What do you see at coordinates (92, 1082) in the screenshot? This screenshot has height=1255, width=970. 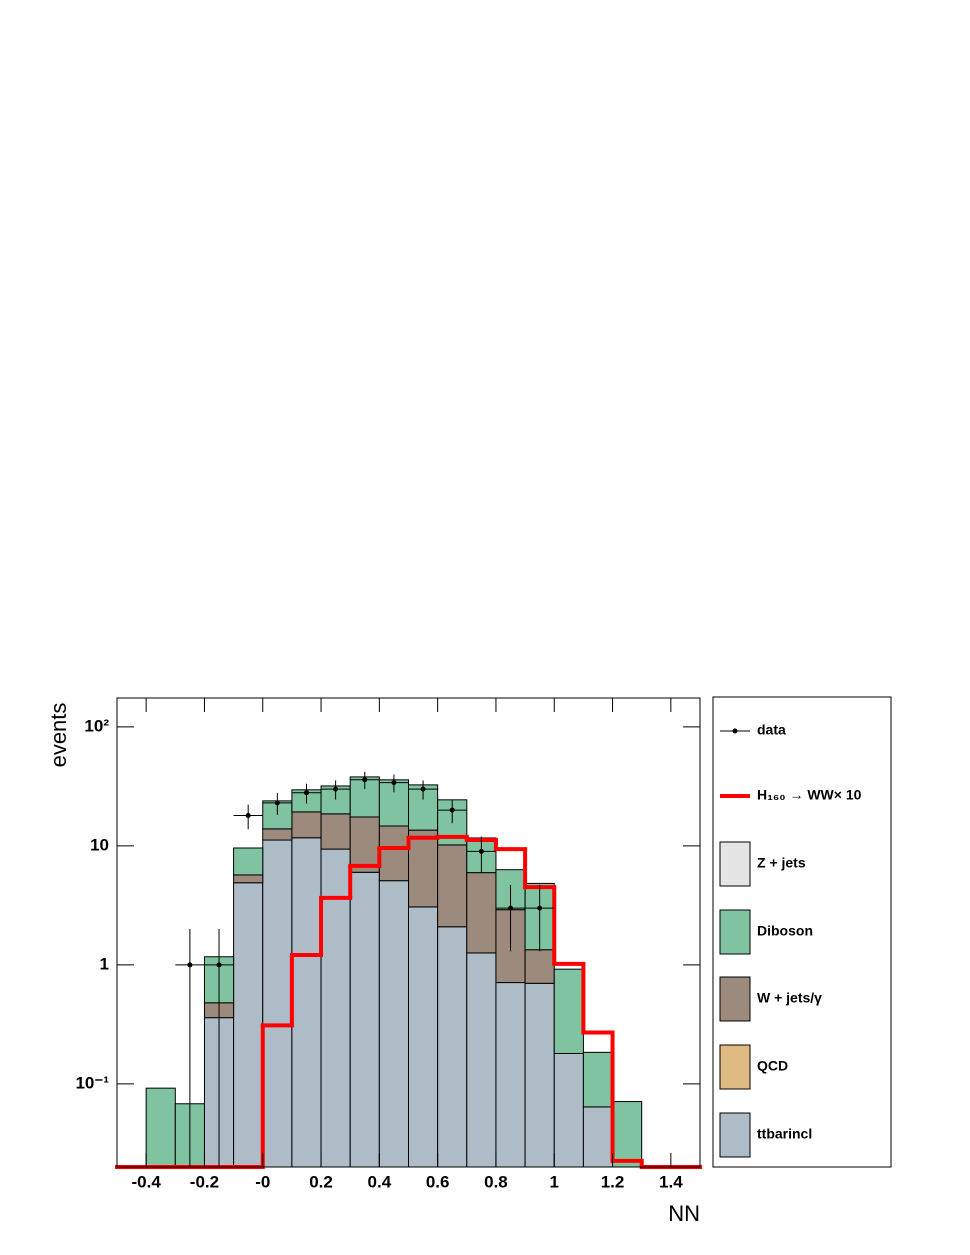 I see `y-tick-label: 10⁻¹` at bounding box center [92, 1082].